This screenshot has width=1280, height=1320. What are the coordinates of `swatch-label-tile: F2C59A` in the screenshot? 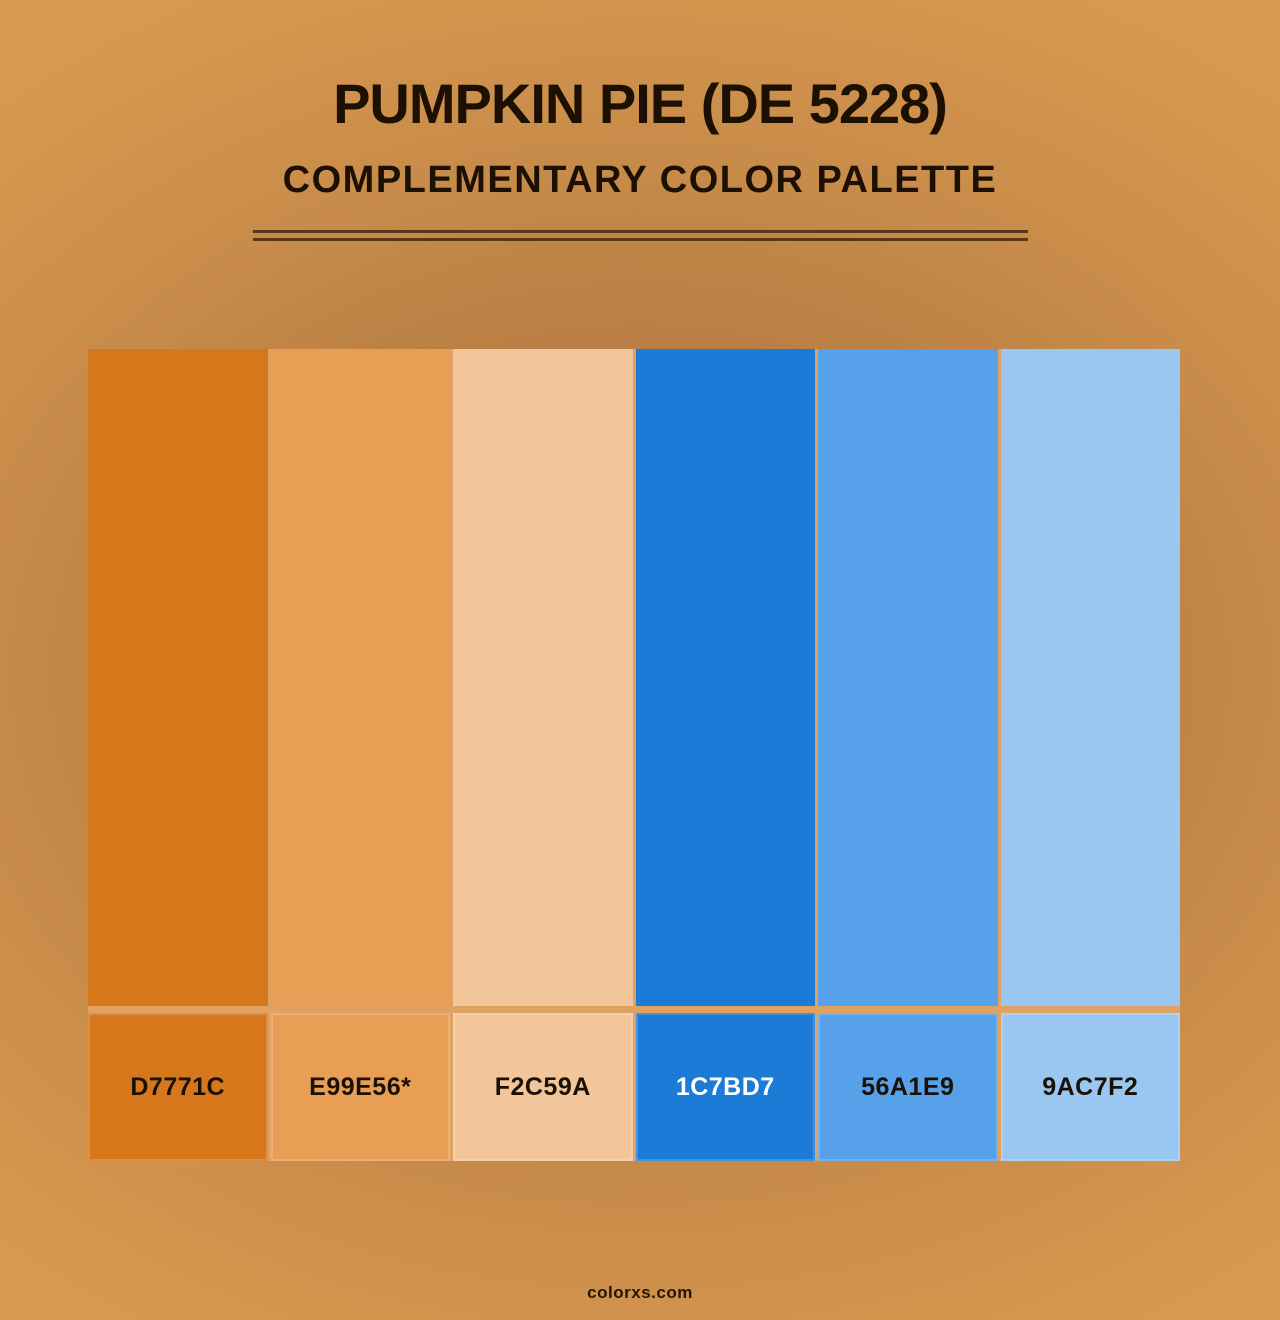 It's located at (543, 1087).